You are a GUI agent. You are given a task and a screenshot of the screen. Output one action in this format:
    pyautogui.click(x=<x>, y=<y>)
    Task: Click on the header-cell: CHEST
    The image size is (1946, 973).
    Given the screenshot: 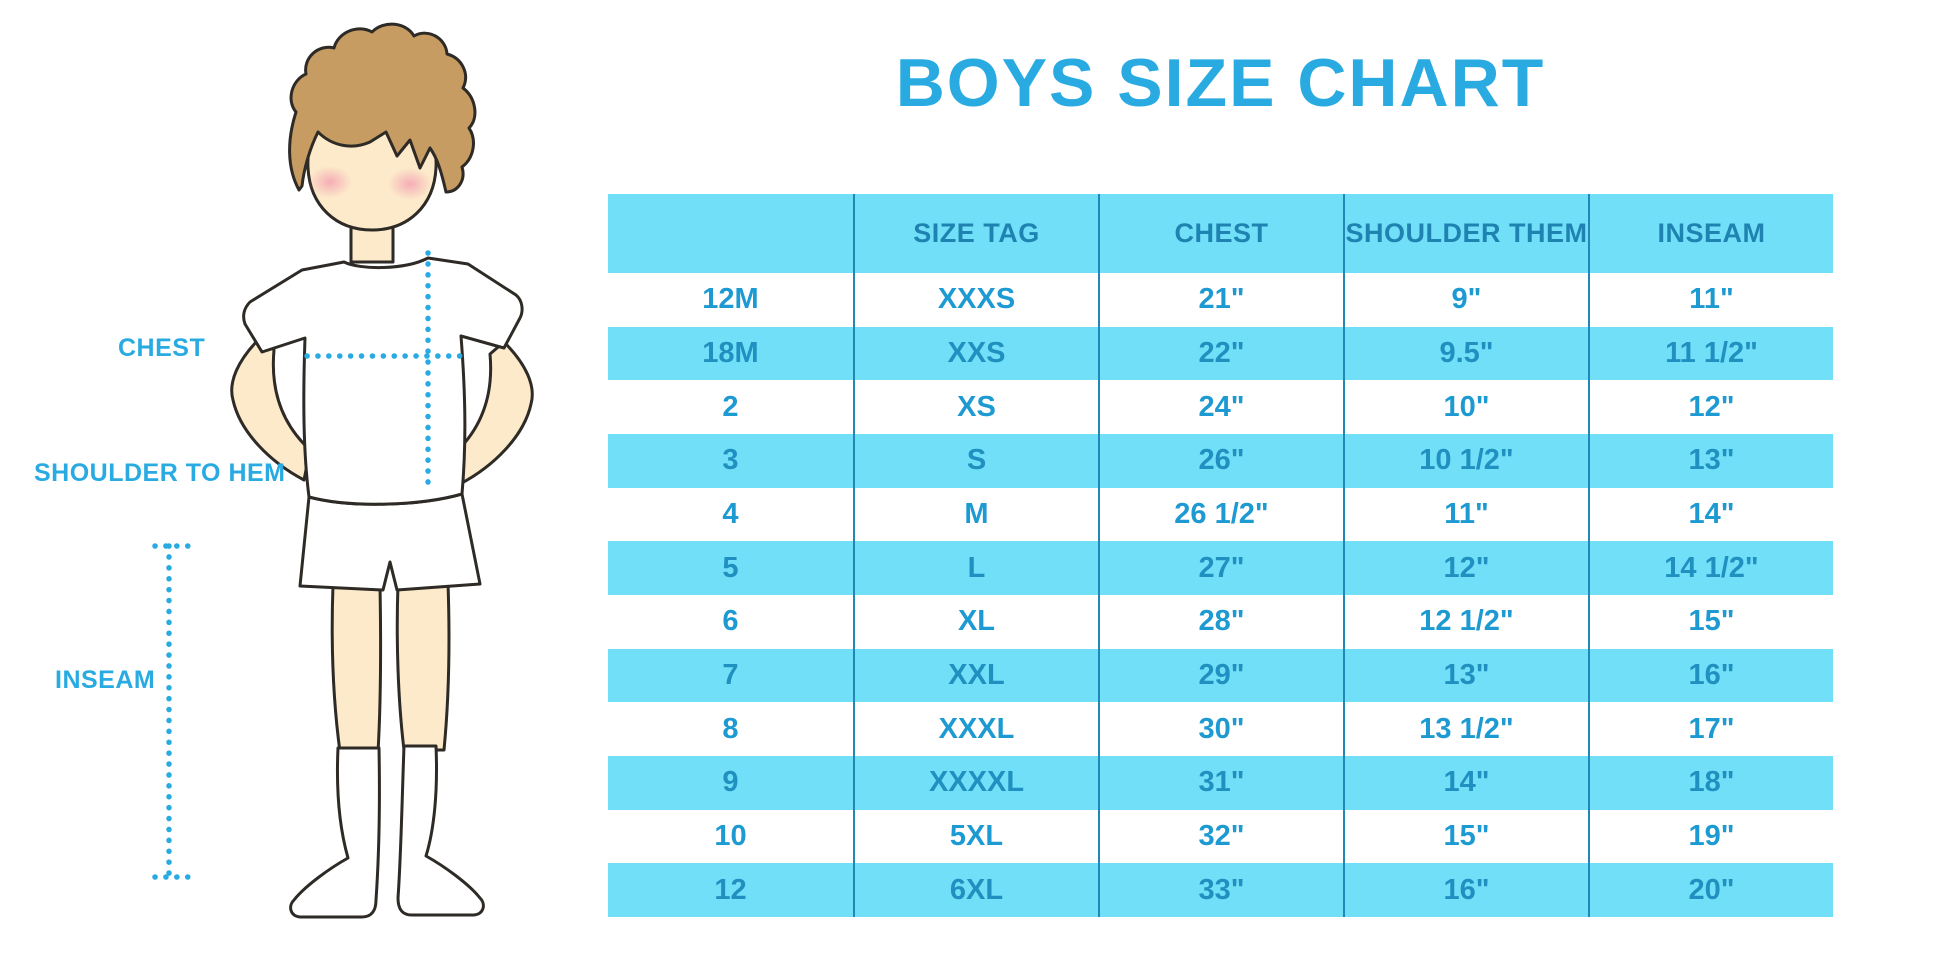 What is the action you would take?
    pyautogui.click(x=1220, y=233)
    